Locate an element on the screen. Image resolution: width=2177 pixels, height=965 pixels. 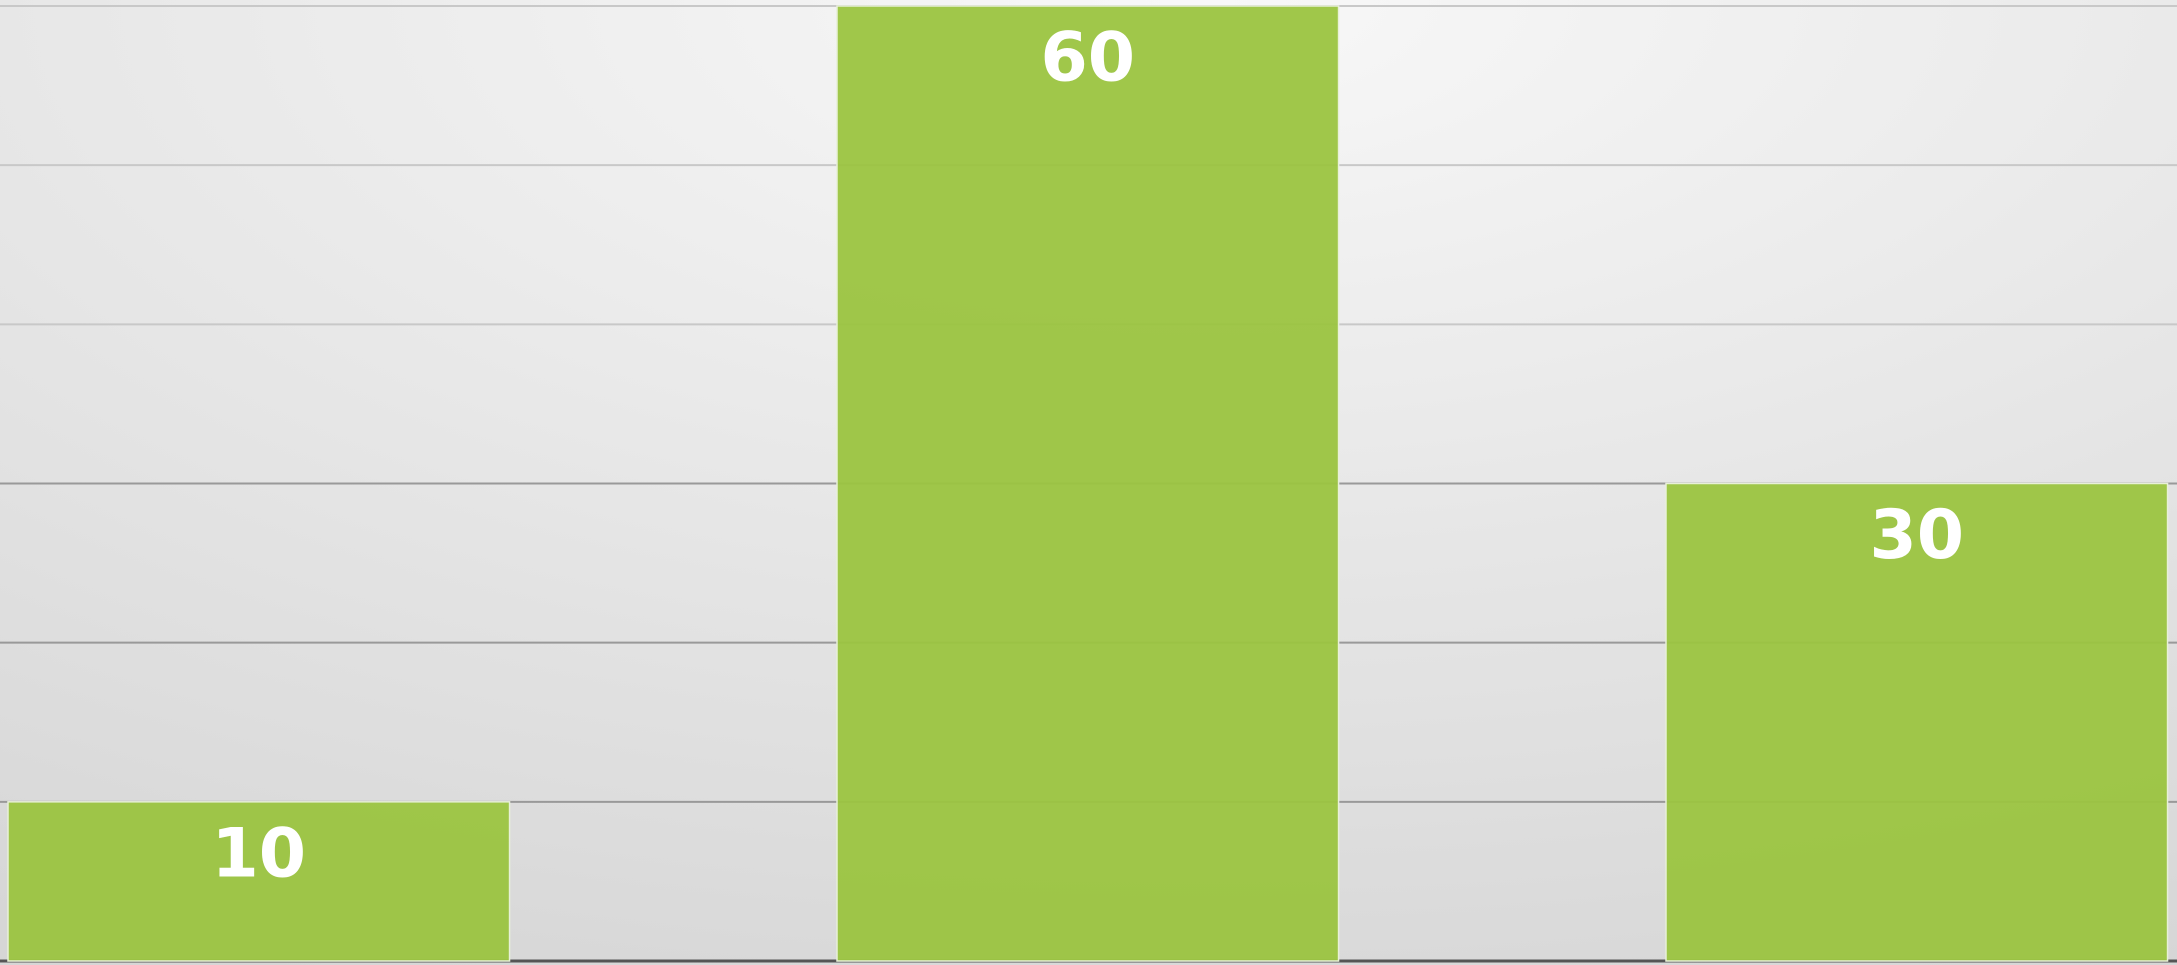
data-label: 60 is located at coordinates (1087, 58).